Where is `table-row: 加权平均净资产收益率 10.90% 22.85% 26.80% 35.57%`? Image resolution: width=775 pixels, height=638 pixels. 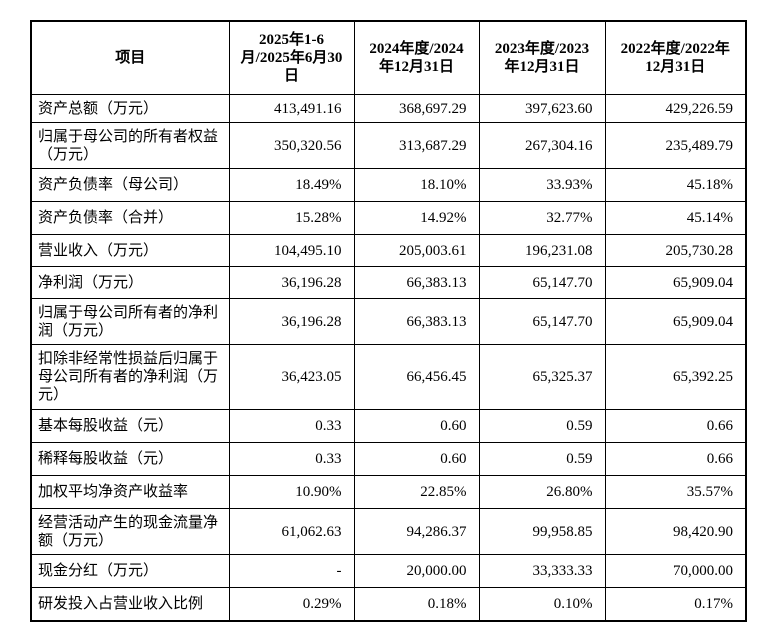
table-row: 加权平均净资产收益率 10.90% 22.85% 26.80% 35.57% is located at coordinates (388, 492).